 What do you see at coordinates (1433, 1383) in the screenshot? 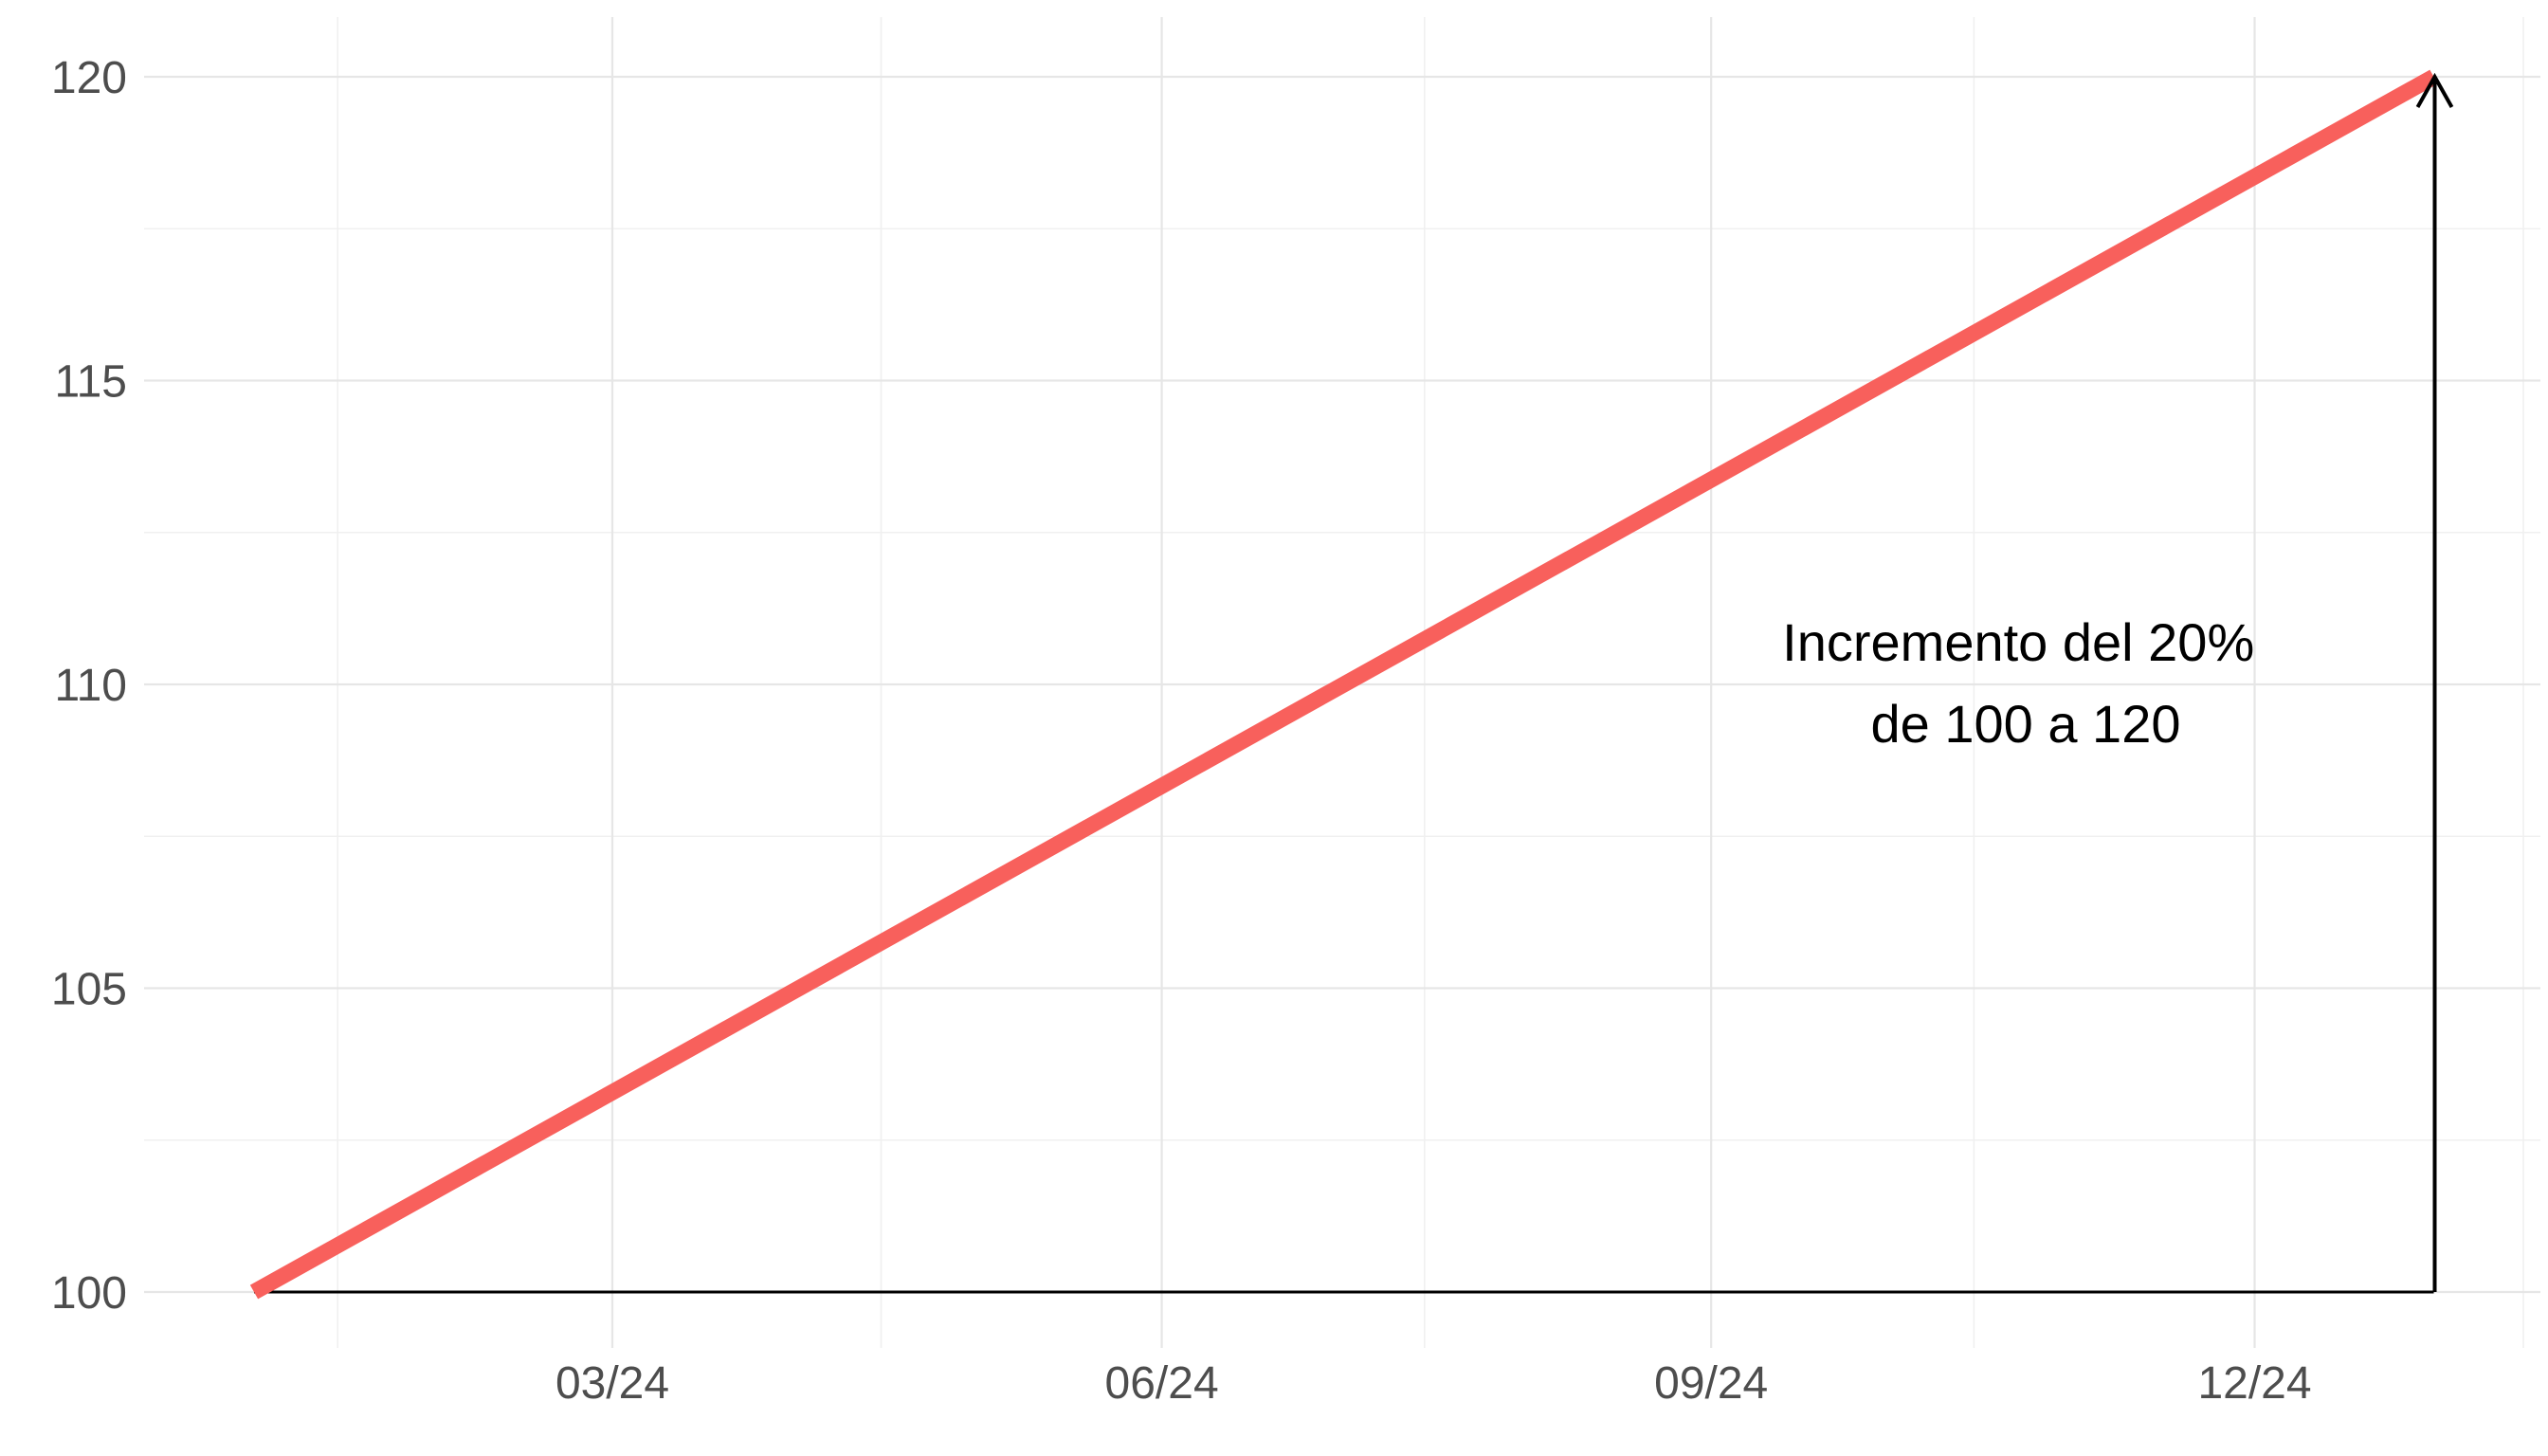
I see `x-axis-ticks: 03/24 06/24 09/24 12/24` at bounding box center [1433, 1383].